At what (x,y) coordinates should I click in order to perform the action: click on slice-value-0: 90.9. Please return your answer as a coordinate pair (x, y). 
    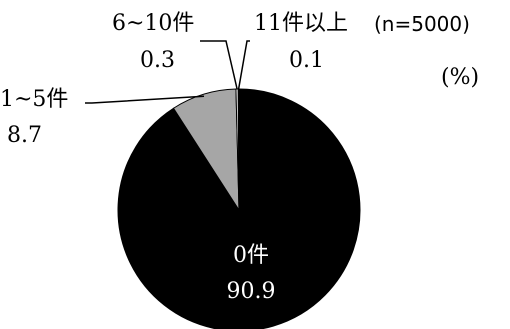
    Looking at the image, I should click on (251, 291).